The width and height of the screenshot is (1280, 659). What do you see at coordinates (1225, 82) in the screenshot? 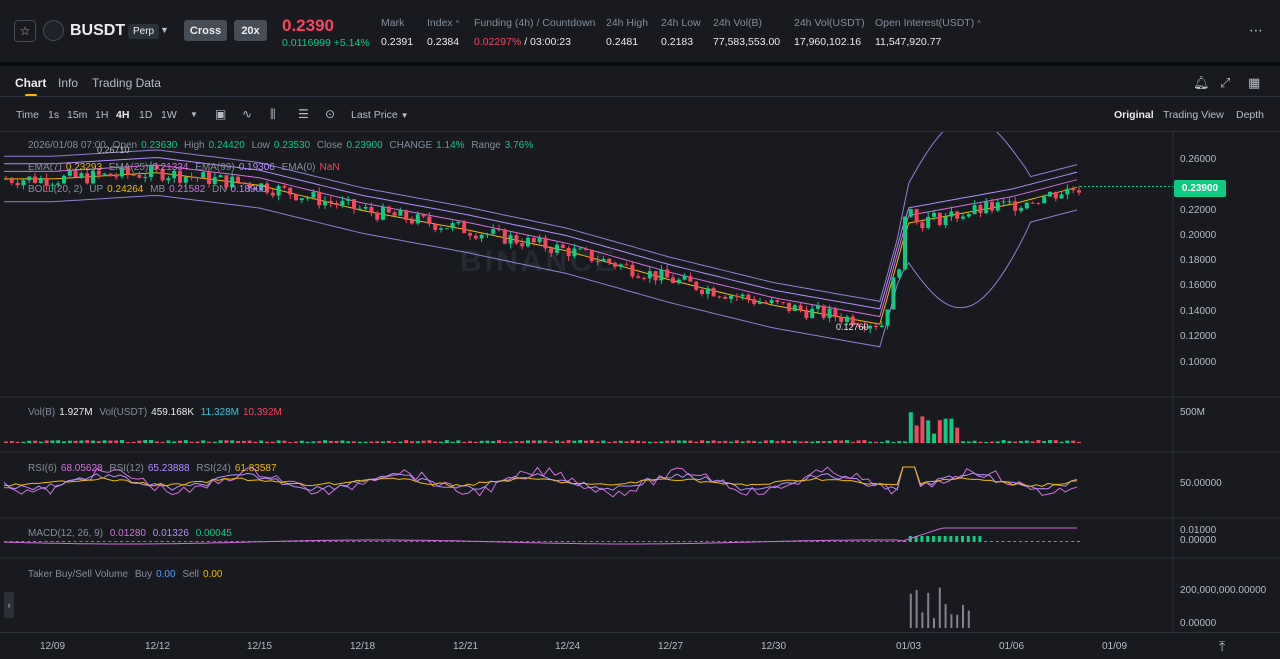
I see `expand-icon: ⤢` at bounding box center [1225, 82].